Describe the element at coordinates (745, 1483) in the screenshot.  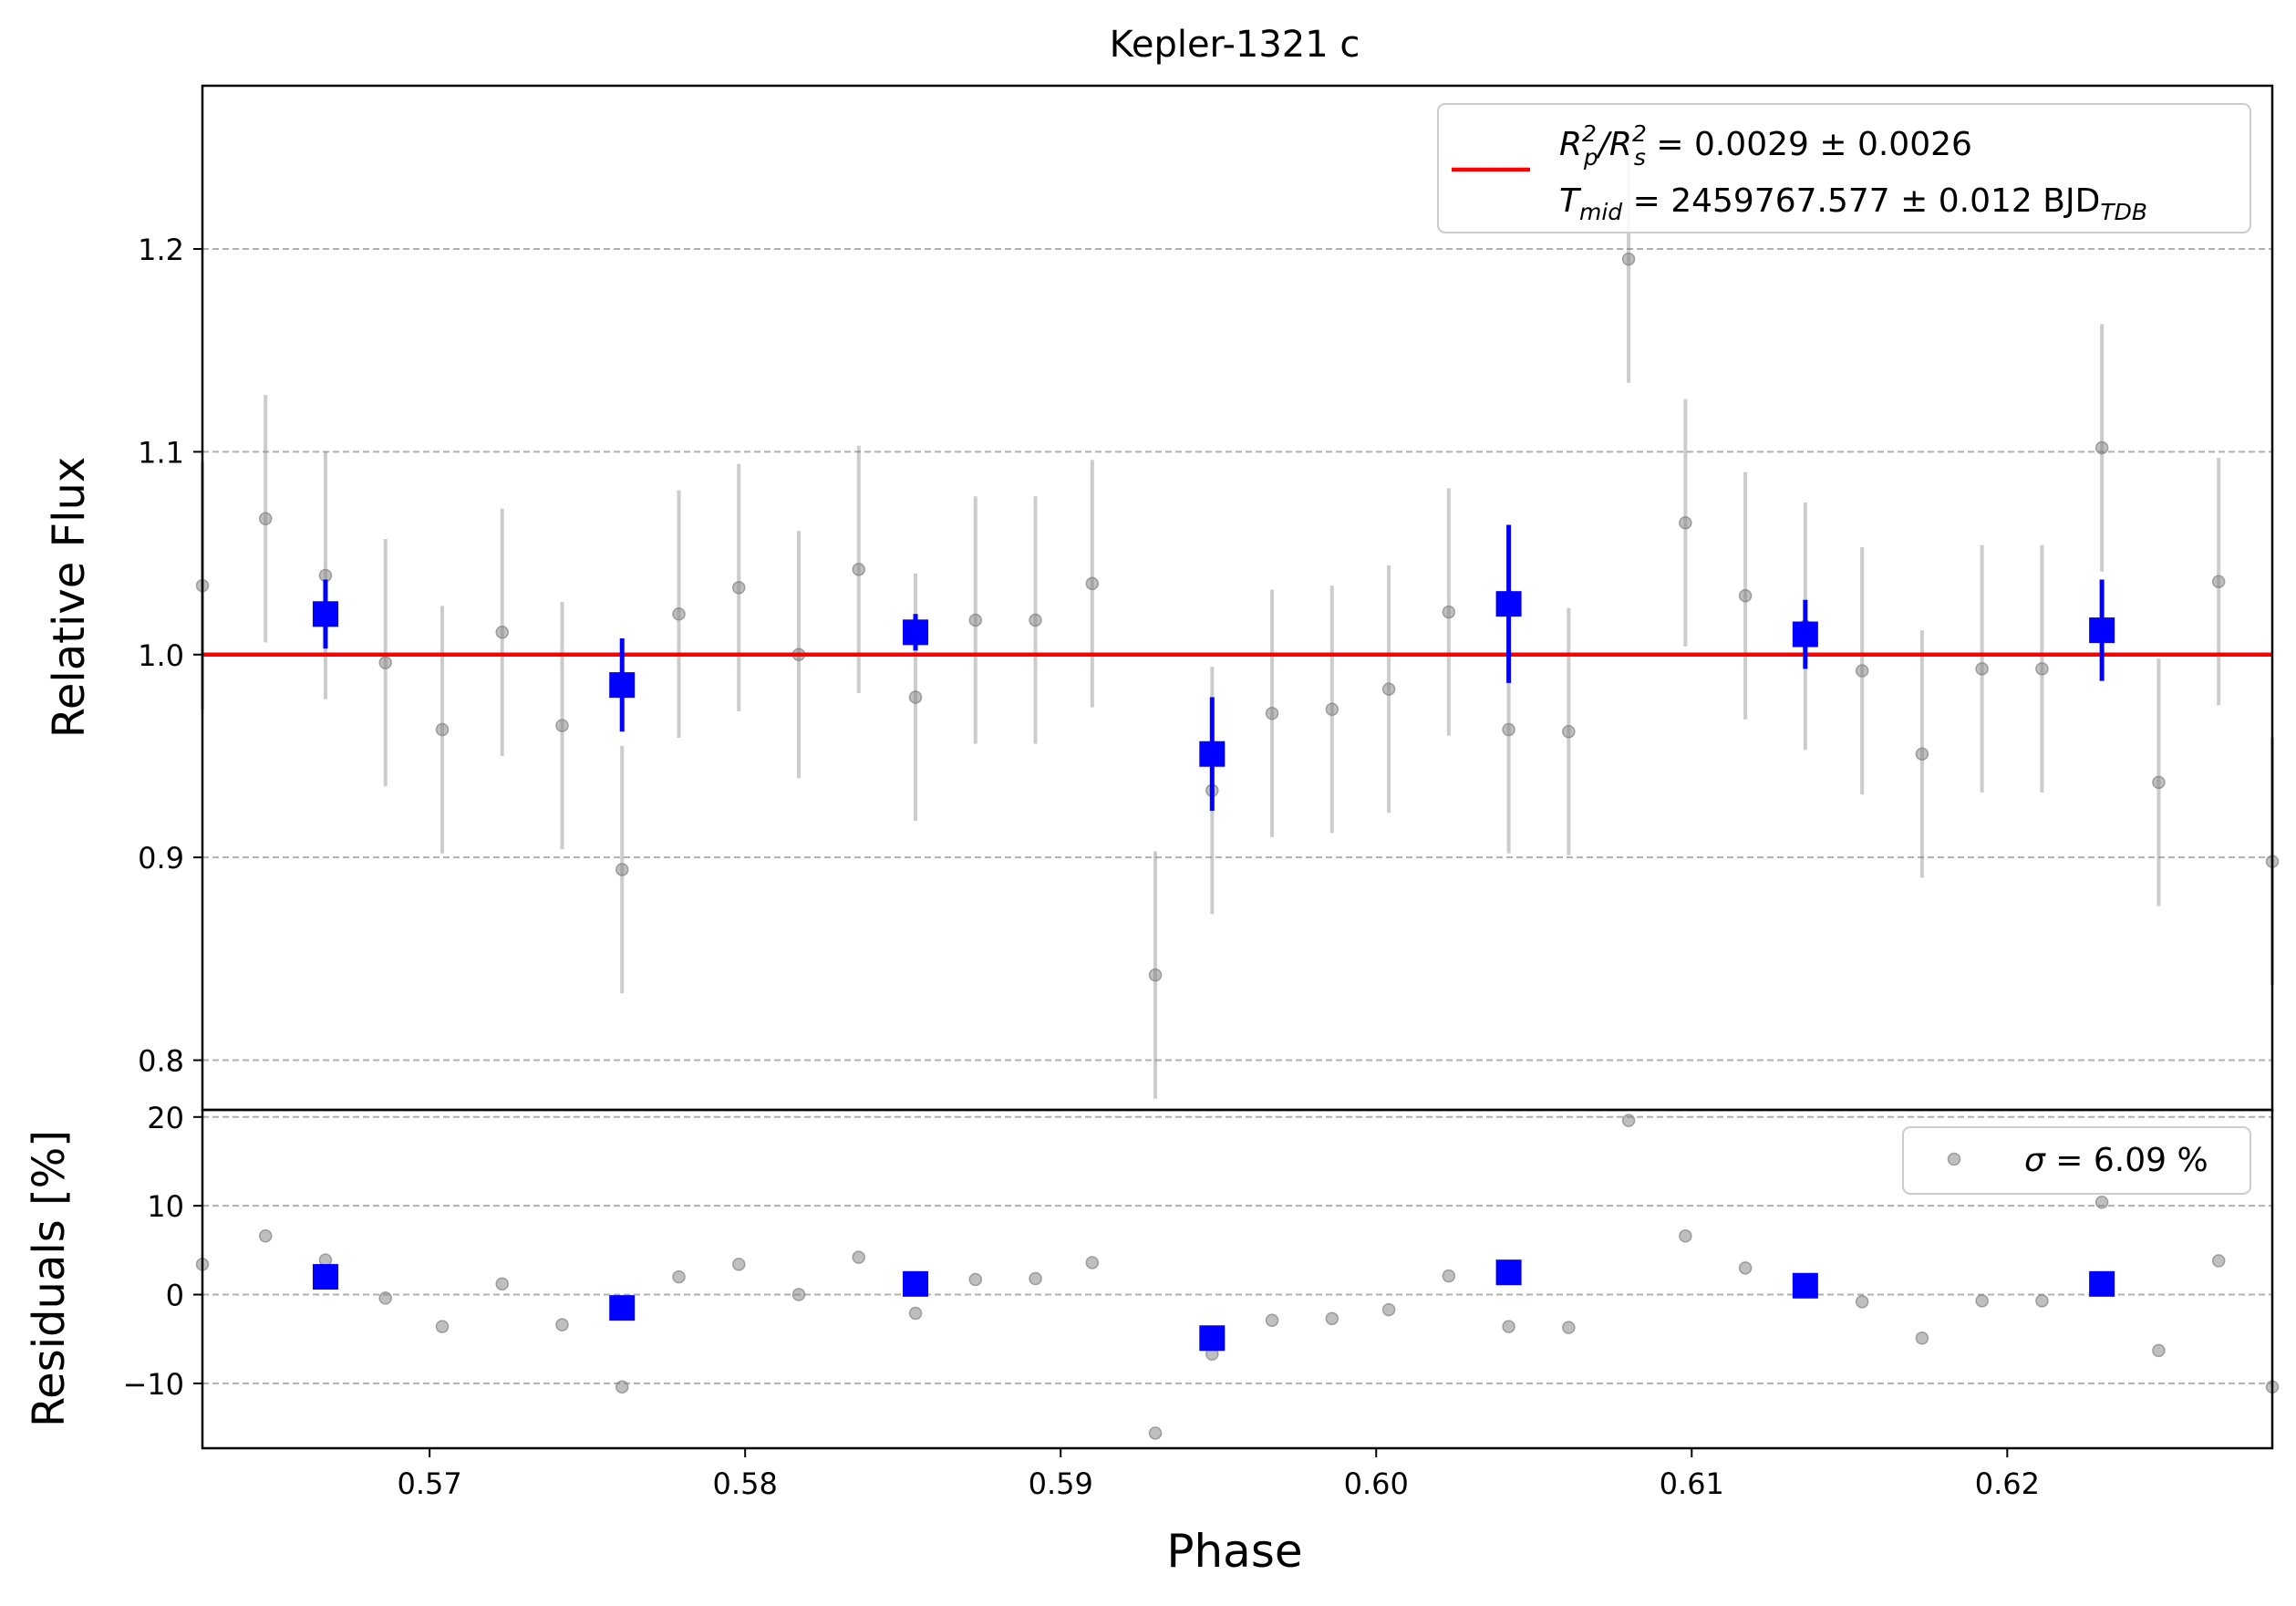
I see `x-tick-label: 0.58` at that location.